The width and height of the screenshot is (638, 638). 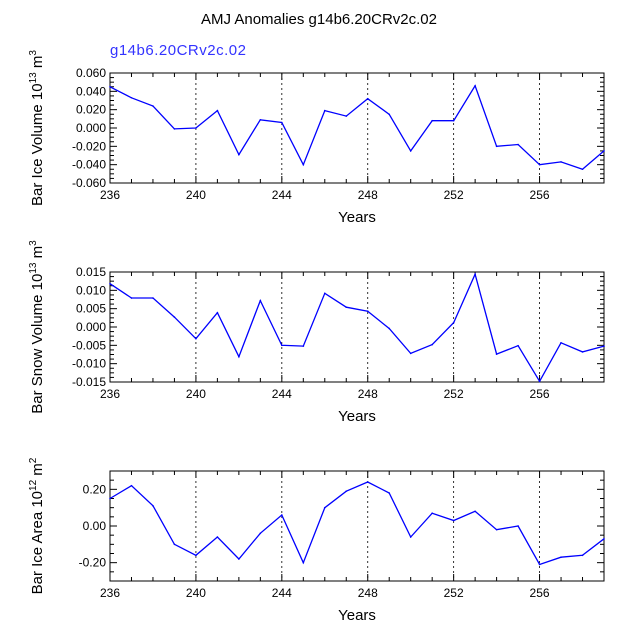 I want to click on y-tick-label: -0.040, so click(x=89, y=165).